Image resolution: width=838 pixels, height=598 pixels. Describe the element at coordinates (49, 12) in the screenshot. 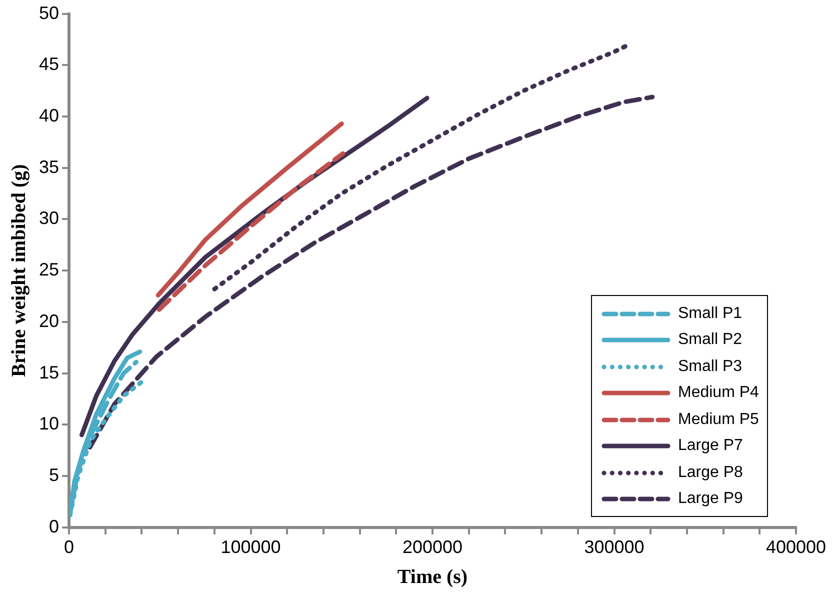

I see `y-tick-label: 50` at that location.